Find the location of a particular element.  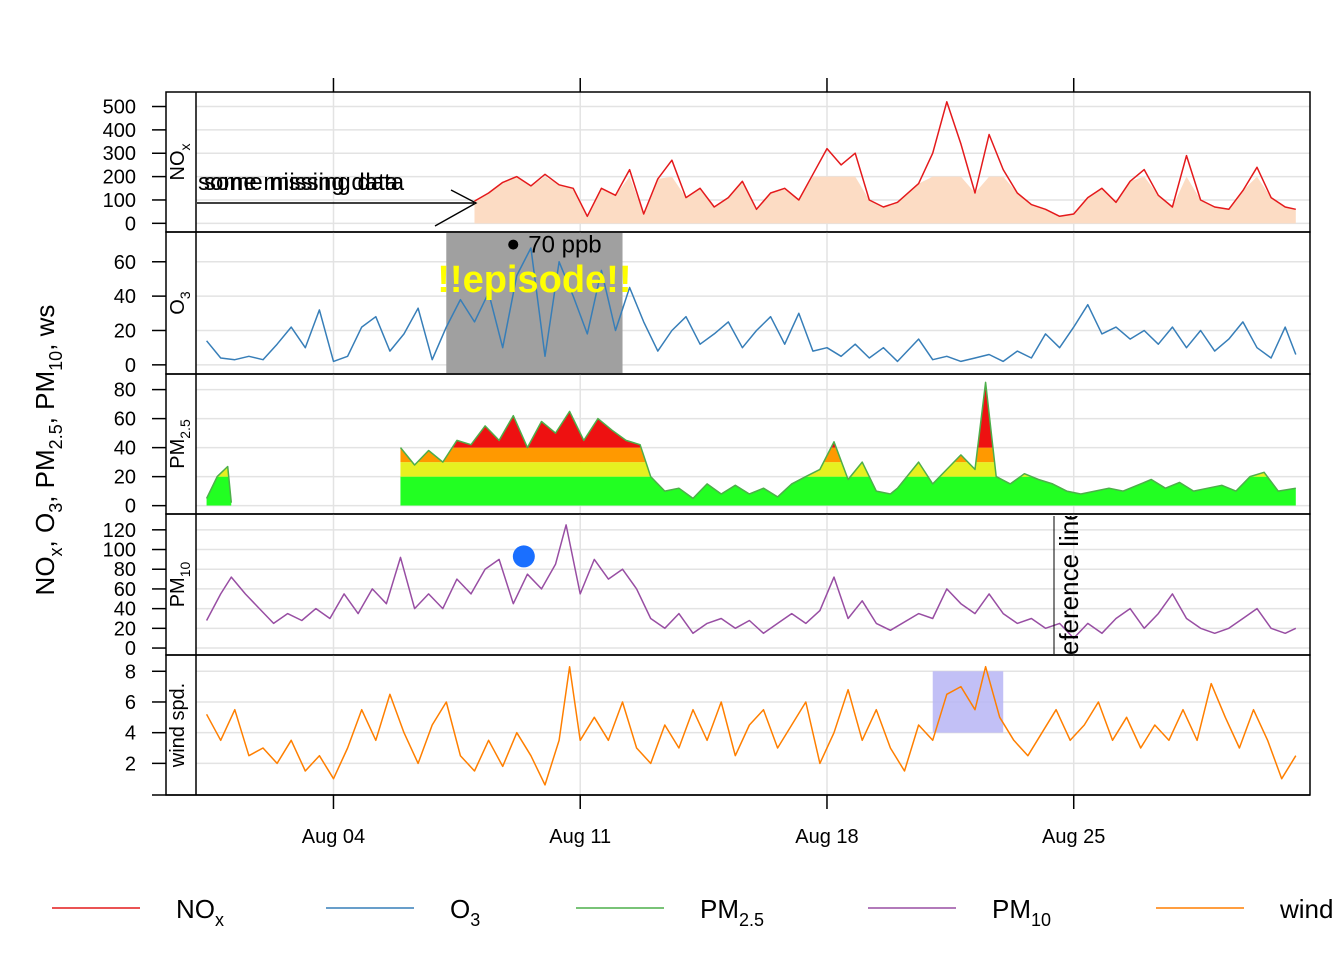

series-line-pm10 is located at coordinates (751, 581).